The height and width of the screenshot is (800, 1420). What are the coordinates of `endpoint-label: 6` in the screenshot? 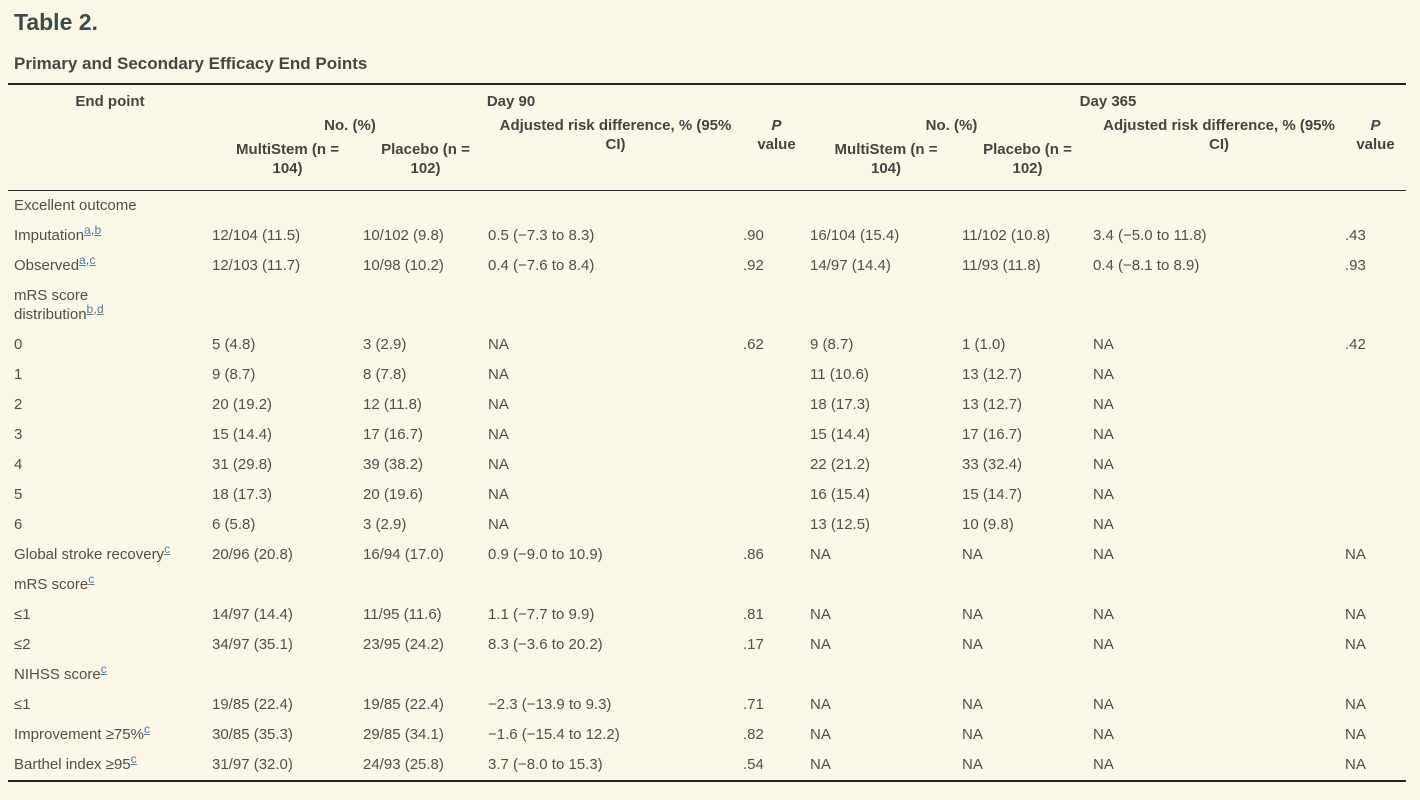 It's located at (18, 524).